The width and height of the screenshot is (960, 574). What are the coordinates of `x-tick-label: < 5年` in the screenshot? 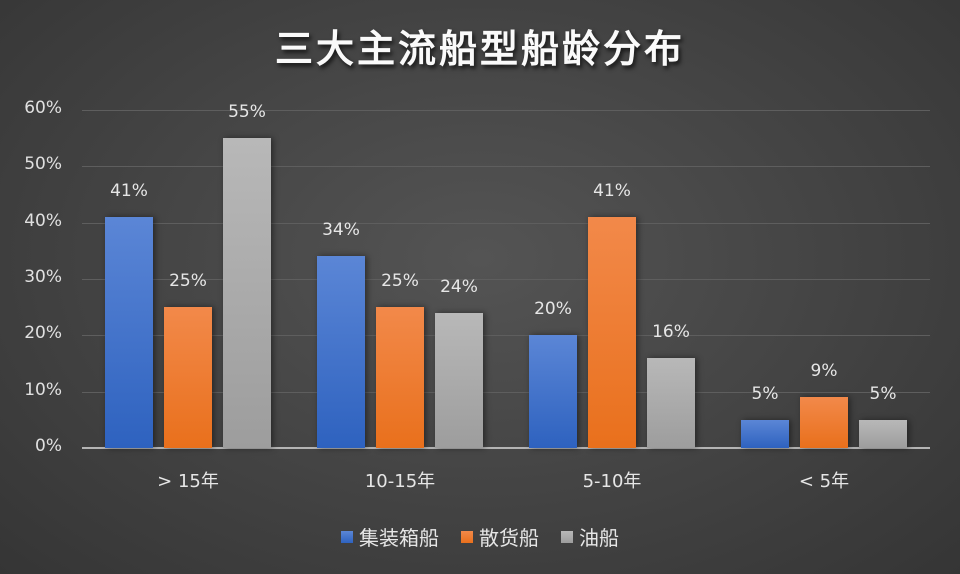 It's located at (824, 481).